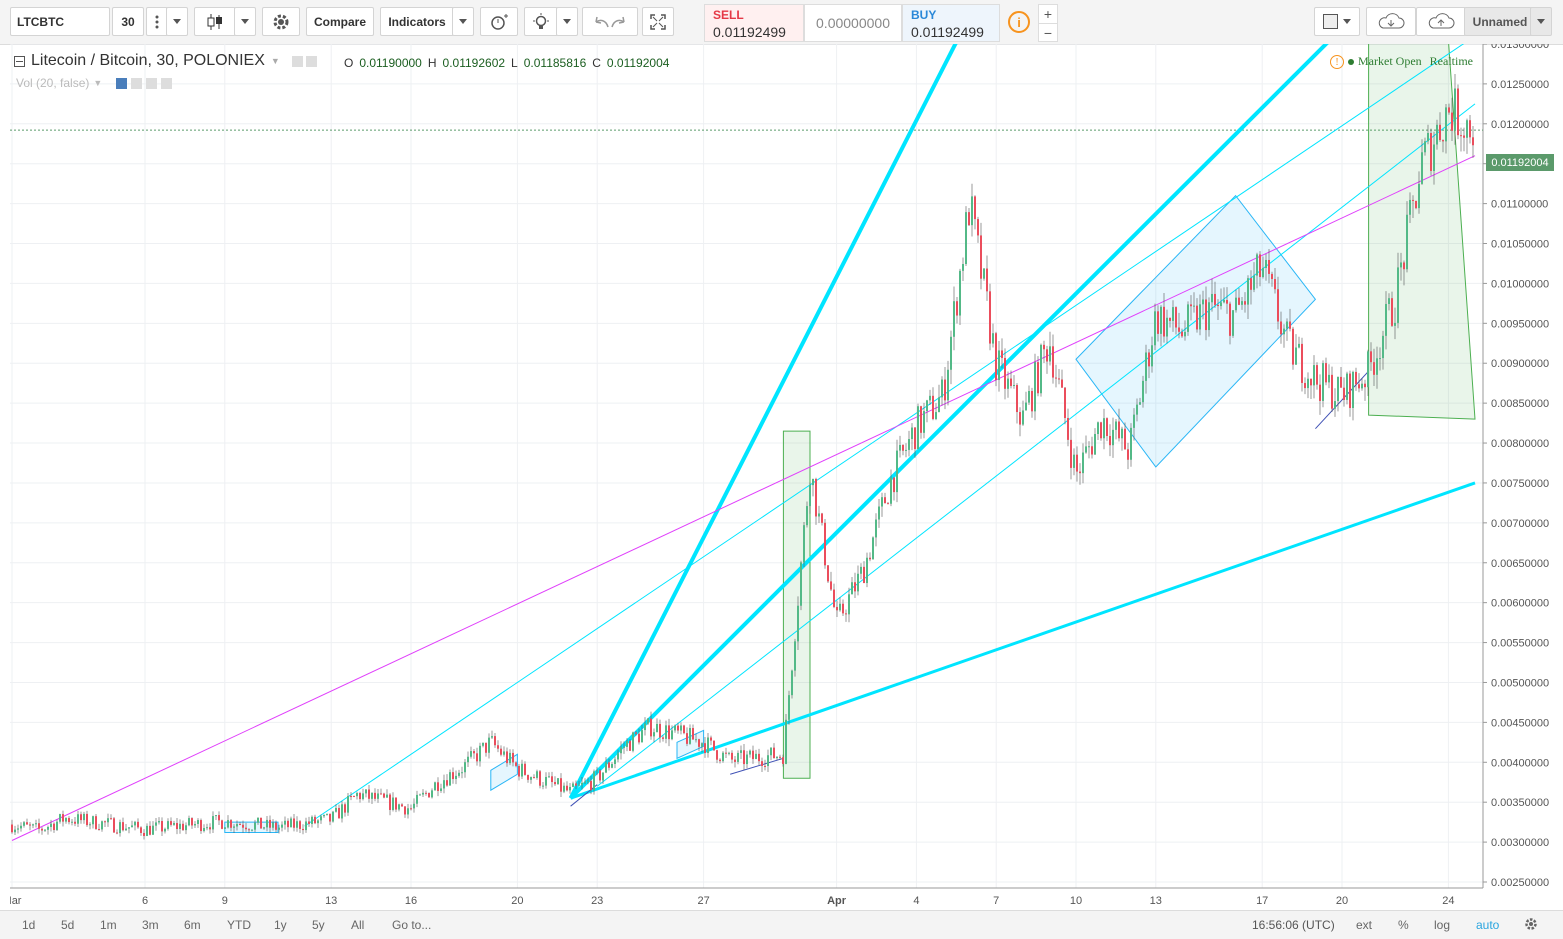  What do you see at coordinates (1048, 32) in the screenshot?
I see `minus-button: −` at bounding box center [1048, 32].